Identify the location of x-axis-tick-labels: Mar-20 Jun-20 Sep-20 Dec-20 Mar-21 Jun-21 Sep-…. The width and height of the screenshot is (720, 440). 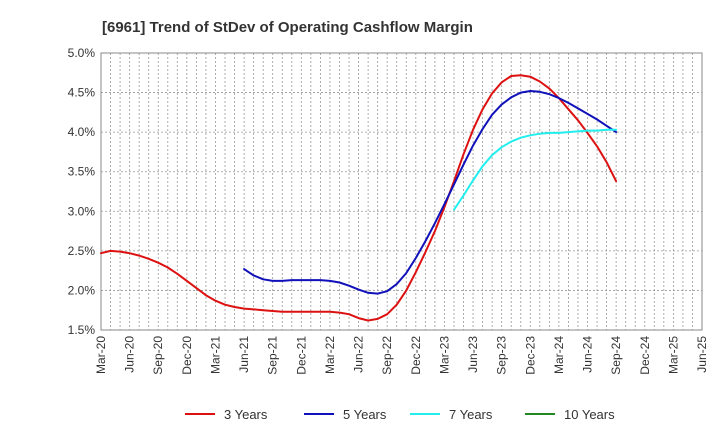
(401, 355).